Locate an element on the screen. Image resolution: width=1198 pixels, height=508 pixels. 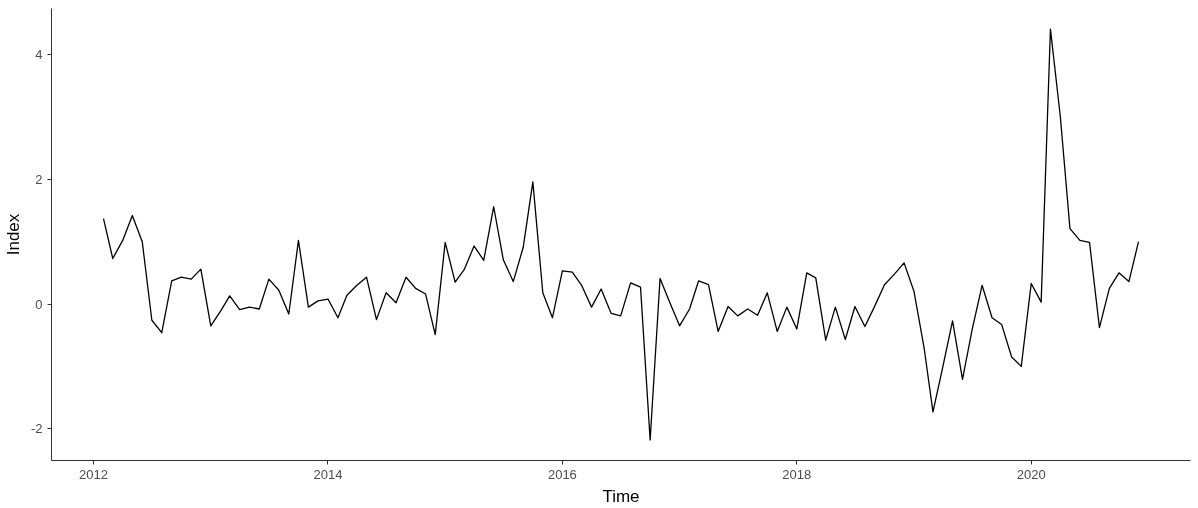
x-tick-label: 2018 is located at coordinates (797, 474).